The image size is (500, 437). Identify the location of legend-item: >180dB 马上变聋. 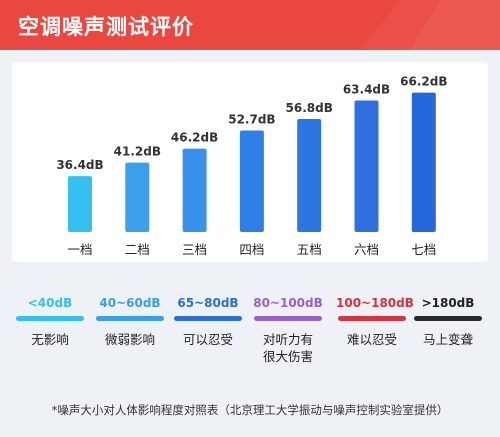
(448, 321).